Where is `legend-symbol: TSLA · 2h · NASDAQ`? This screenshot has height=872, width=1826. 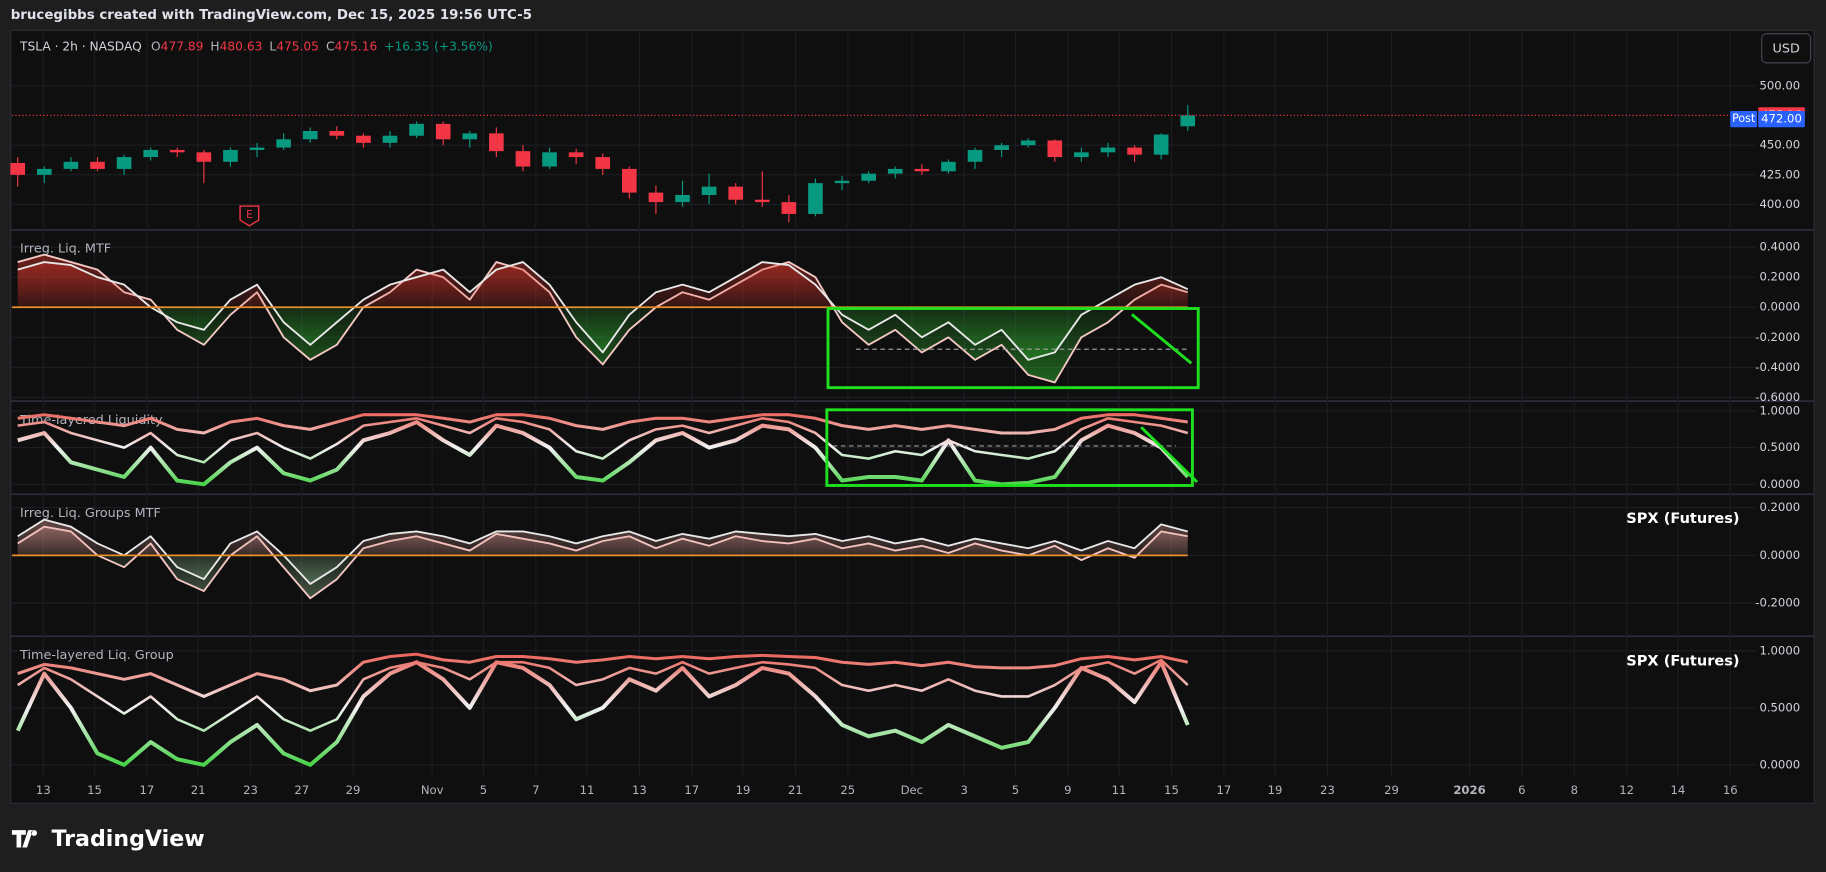 legend-symbol: TSLA · 2h · NASDAQ is located at coordinates (80, 46).